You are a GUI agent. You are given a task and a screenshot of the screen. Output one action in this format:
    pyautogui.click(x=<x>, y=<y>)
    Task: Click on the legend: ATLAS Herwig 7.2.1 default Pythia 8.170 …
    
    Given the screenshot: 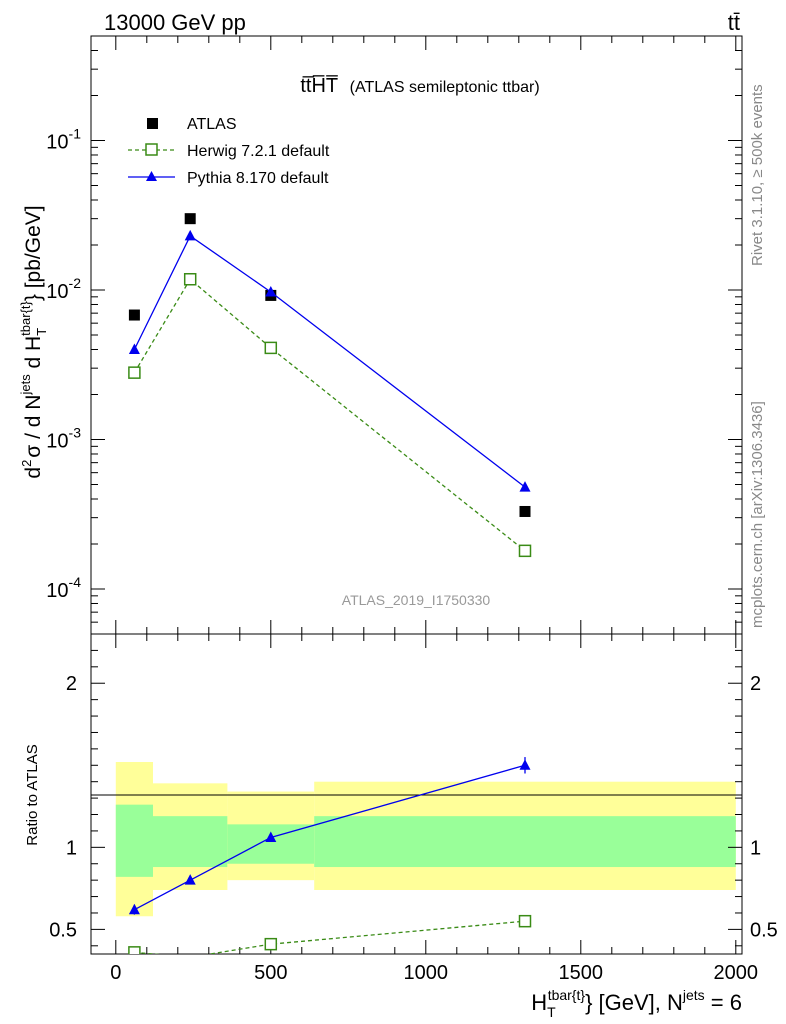 What is the action you would take?
    pyautogui.click(x=229, y=151)
    